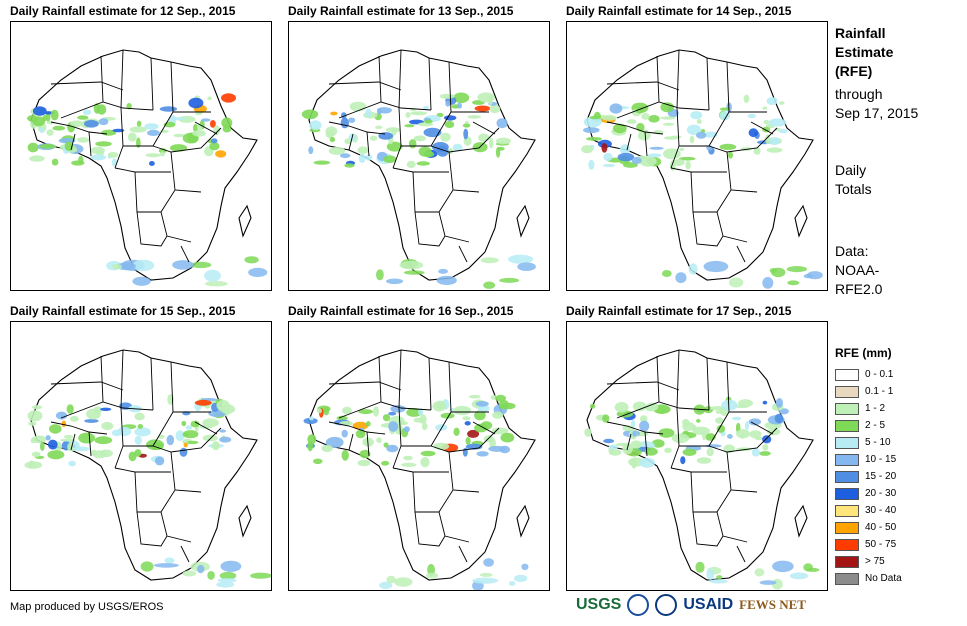  What do you see at coordinates (881, 510) in the screenshot?
I see `legend-label: 30 - 40` at bounding box center [881, 510].